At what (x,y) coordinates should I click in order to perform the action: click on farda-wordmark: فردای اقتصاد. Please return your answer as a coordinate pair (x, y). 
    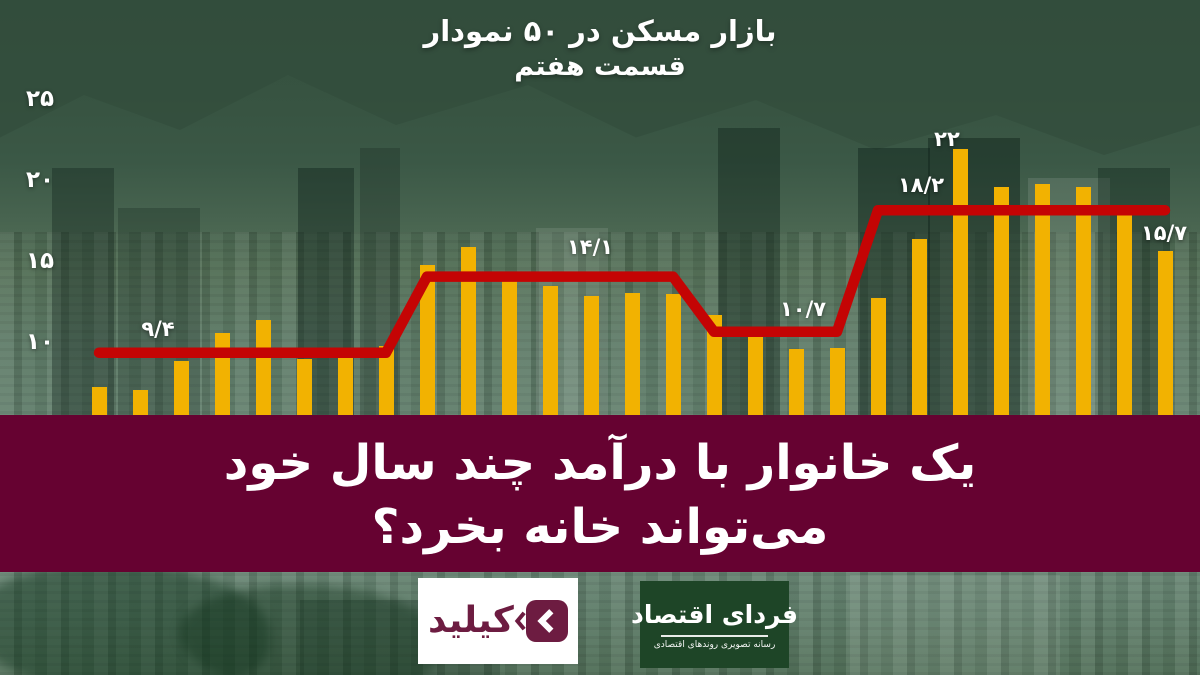
    Looking at the image, I should click on (714, 614).